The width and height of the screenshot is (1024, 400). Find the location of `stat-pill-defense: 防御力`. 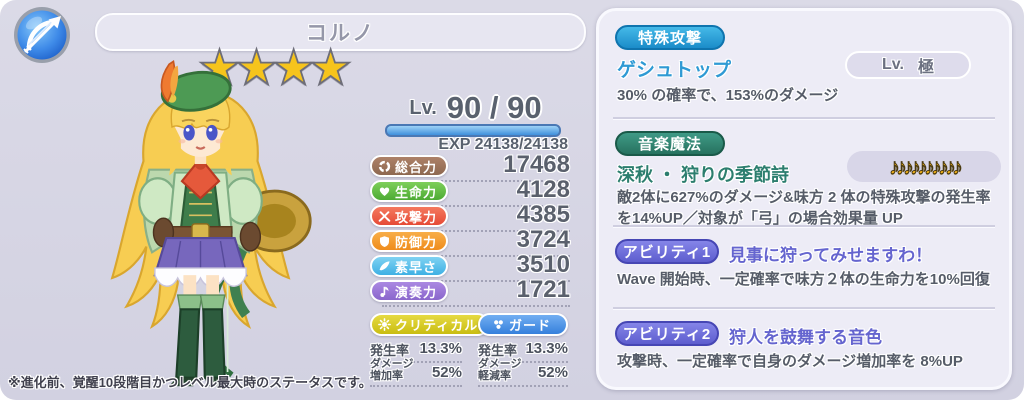

stat-pill-defense: 防御力 is located at coordinates (409, 241).